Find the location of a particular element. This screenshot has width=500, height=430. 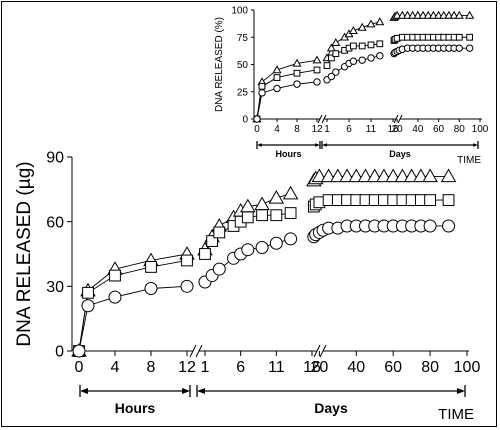

segment-label: Days is located at coordinates (400, 154).